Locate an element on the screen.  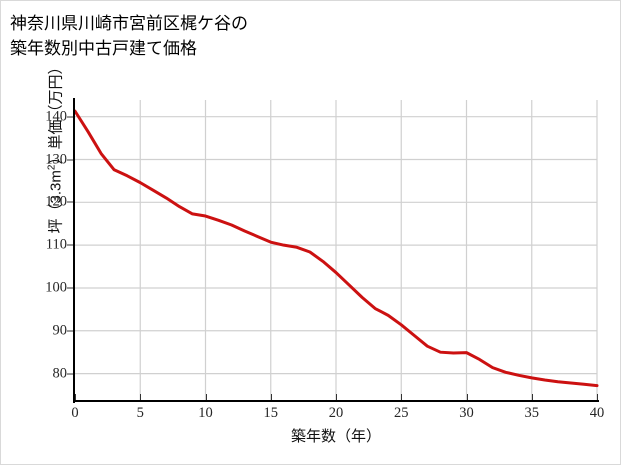
x-tick-label: 20 is located at coordinates (336, 413).